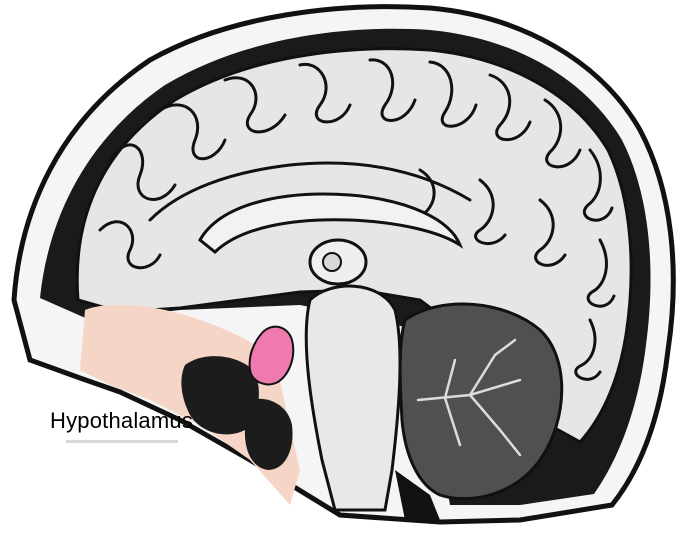  What do you see at coordinates (122, 441) in the screenshot?
I see `label-underline` at bounding box center [122, 441].